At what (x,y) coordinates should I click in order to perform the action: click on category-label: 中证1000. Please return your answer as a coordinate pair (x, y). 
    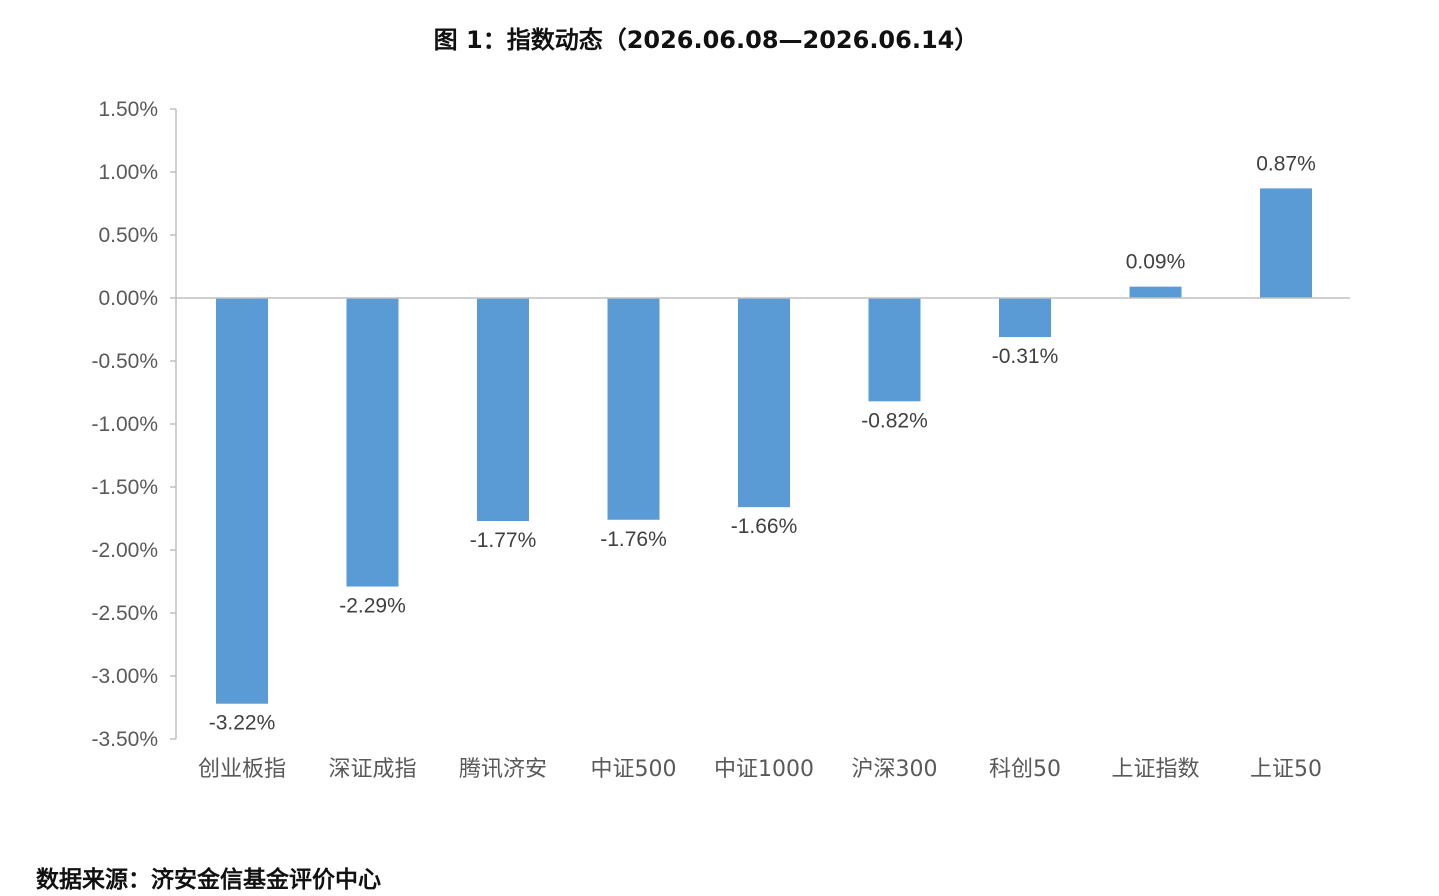
    Looking at the image, I should click on (764, 769).